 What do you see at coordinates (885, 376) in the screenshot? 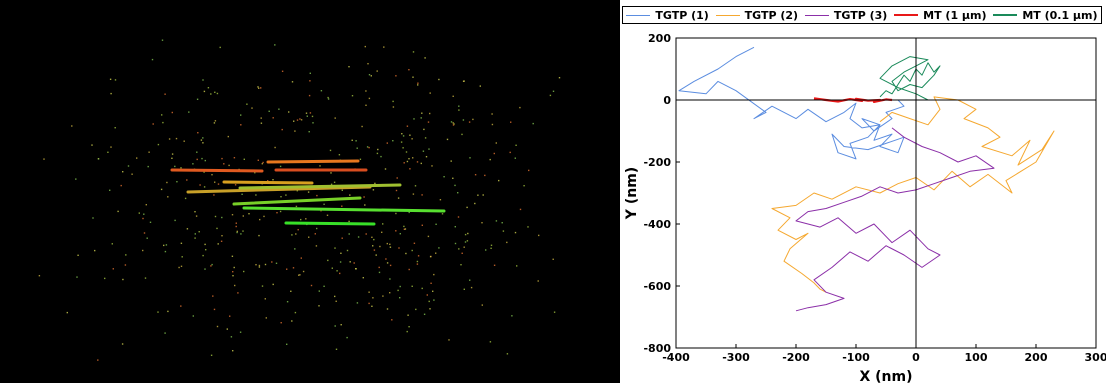
I see `x-axis-label: X (nm)` at bounding box center [885, 376].